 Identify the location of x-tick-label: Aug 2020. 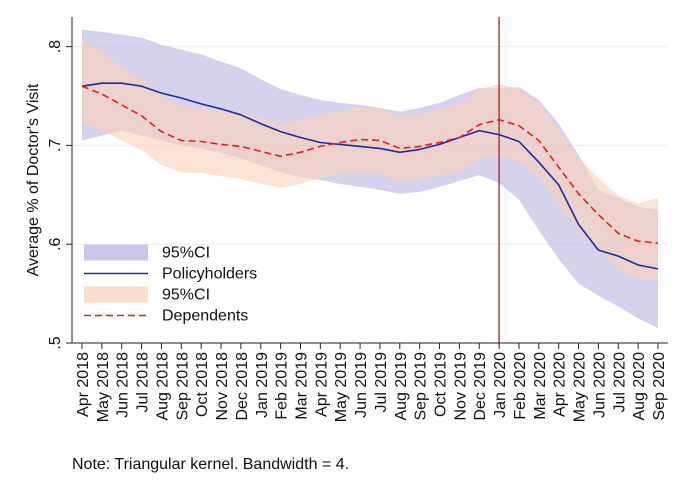
(639, 386).